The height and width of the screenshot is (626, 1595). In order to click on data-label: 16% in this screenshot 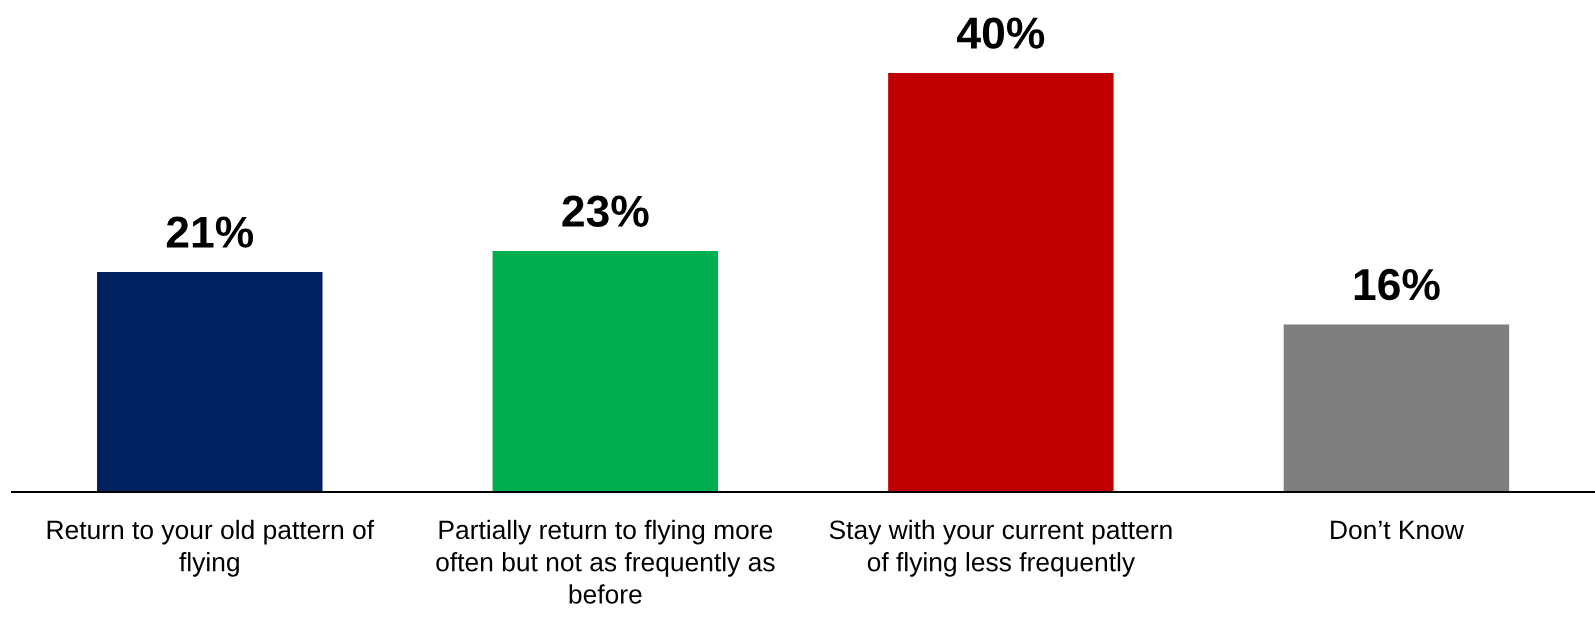, I will do `click(1397, 284)`.